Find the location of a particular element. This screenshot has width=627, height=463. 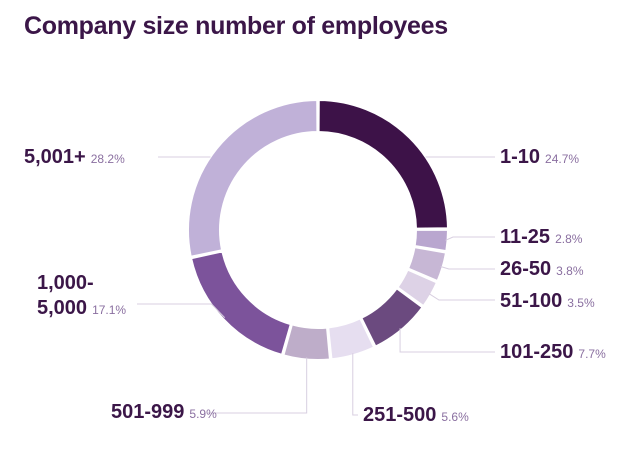

label-51-100: 51-100 3.5% is located at coordinates (547, 302).